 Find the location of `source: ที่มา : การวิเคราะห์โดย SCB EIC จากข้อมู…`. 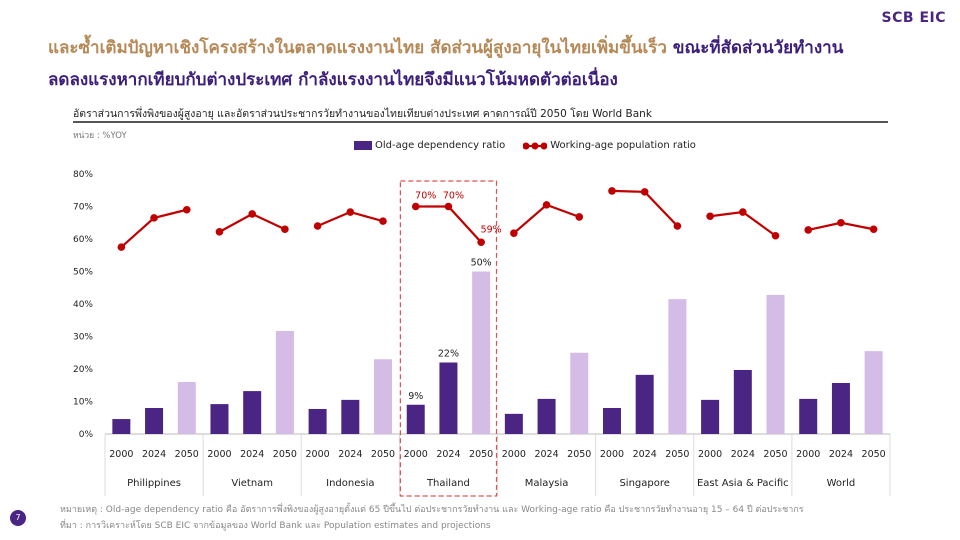

source: ที่มา : การวิเคราะห์โดย SCB EIC จากข้อมู… is located at coordinates (275, 526).